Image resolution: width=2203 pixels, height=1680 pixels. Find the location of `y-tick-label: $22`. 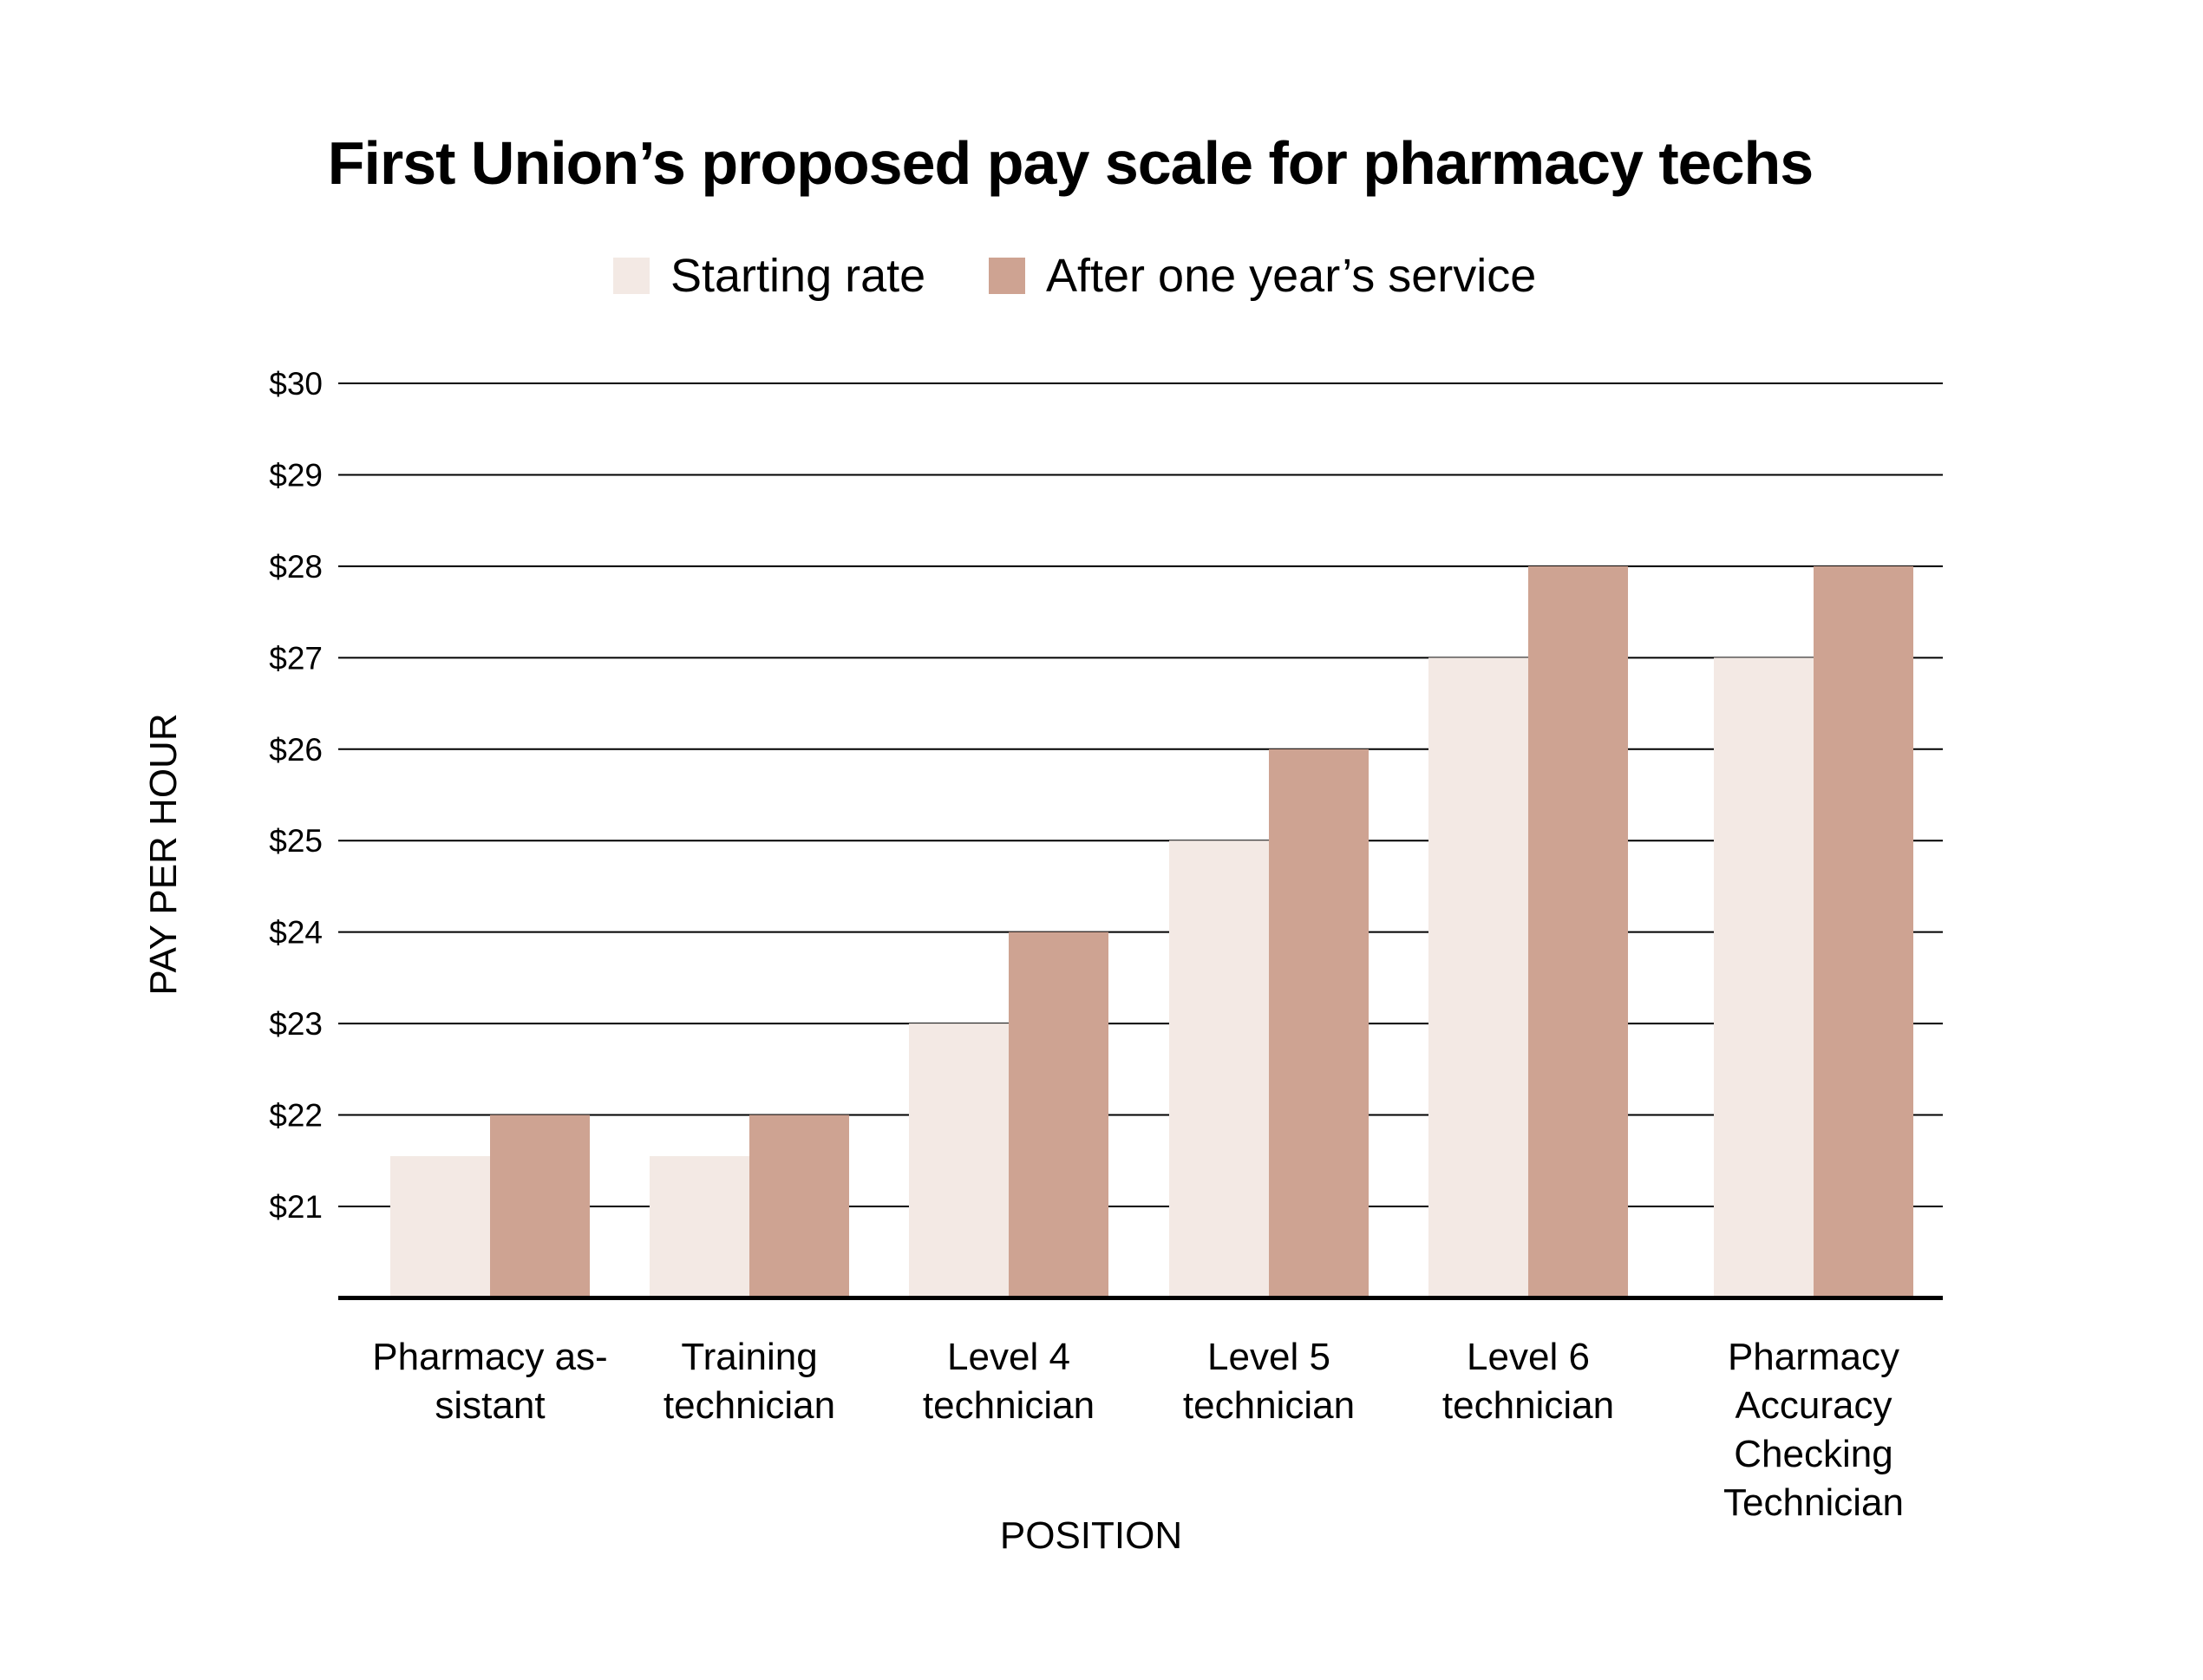

y-tick-label: $22 is located at coordinates (296, 1116).